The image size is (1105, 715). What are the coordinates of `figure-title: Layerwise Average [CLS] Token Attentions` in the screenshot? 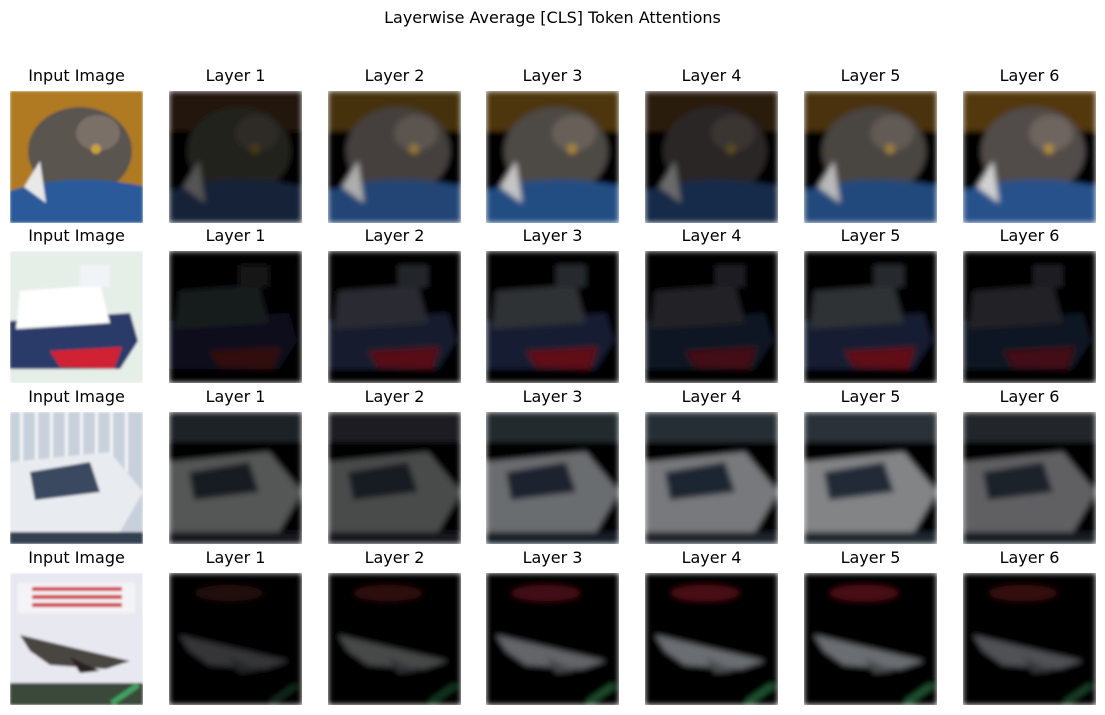 It's located at (552, 17).